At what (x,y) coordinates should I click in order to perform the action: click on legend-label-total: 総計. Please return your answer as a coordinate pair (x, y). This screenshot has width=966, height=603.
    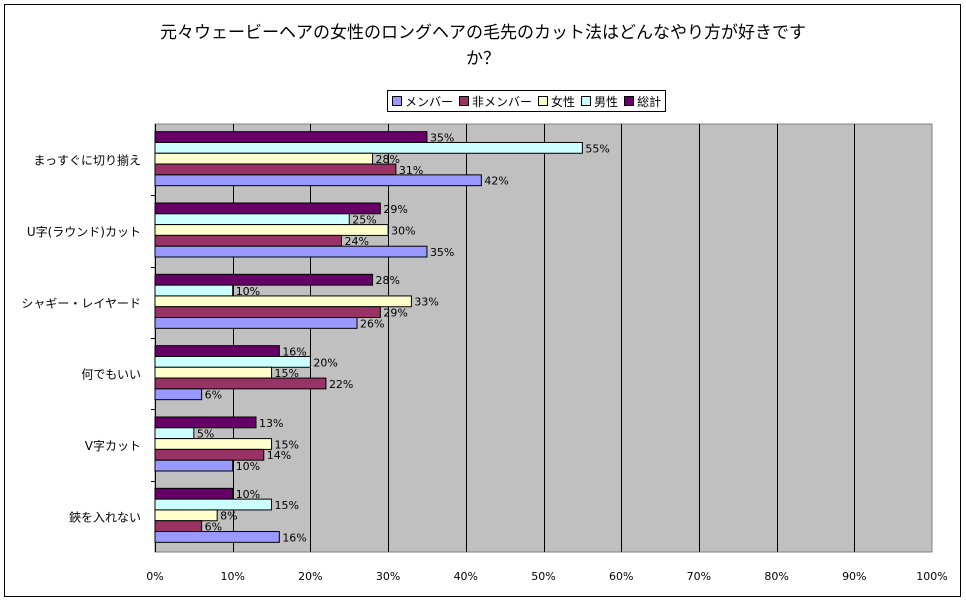
    Looking at the image, I should click on (649, 101).